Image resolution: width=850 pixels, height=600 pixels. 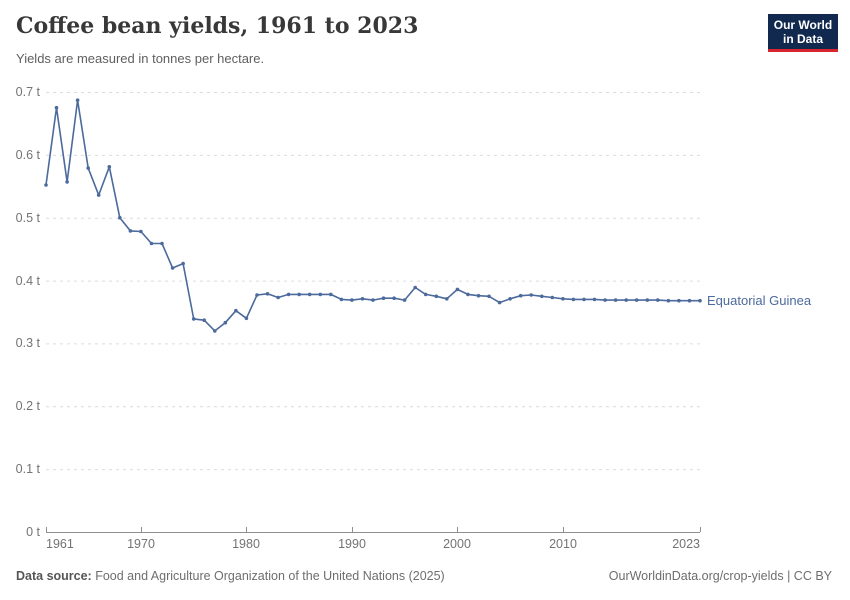 What do you see at coordinates (27, 154) in the screenshot?
I see `y-axis-tick-label: 0.6 t` at bounding box center [27, 154].